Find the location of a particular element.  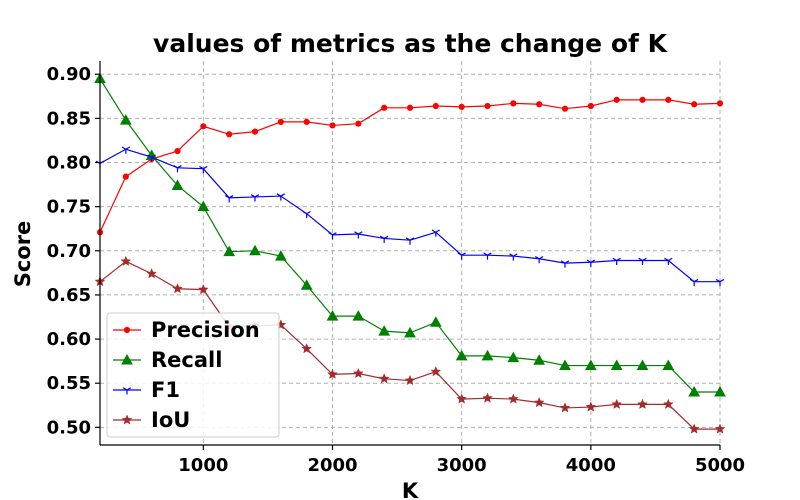

y-tick-label: 0.80 is located at coordinates (69, 163).